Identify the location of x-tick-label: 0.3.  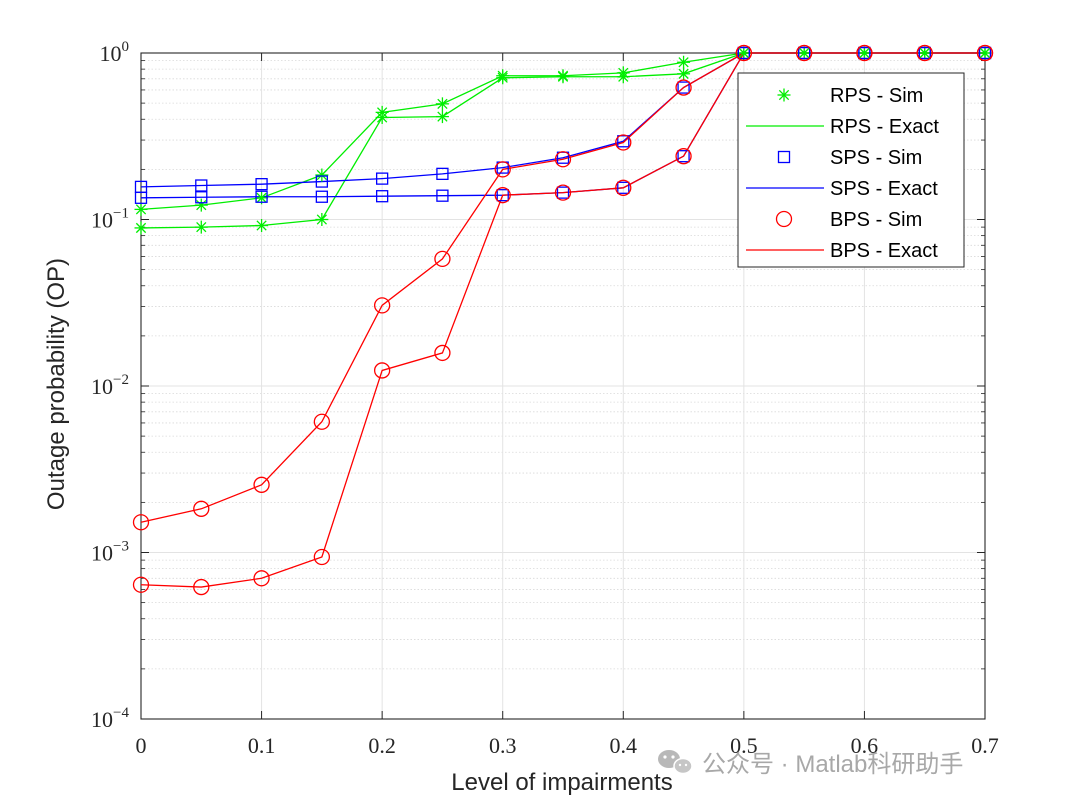
(503, 745).